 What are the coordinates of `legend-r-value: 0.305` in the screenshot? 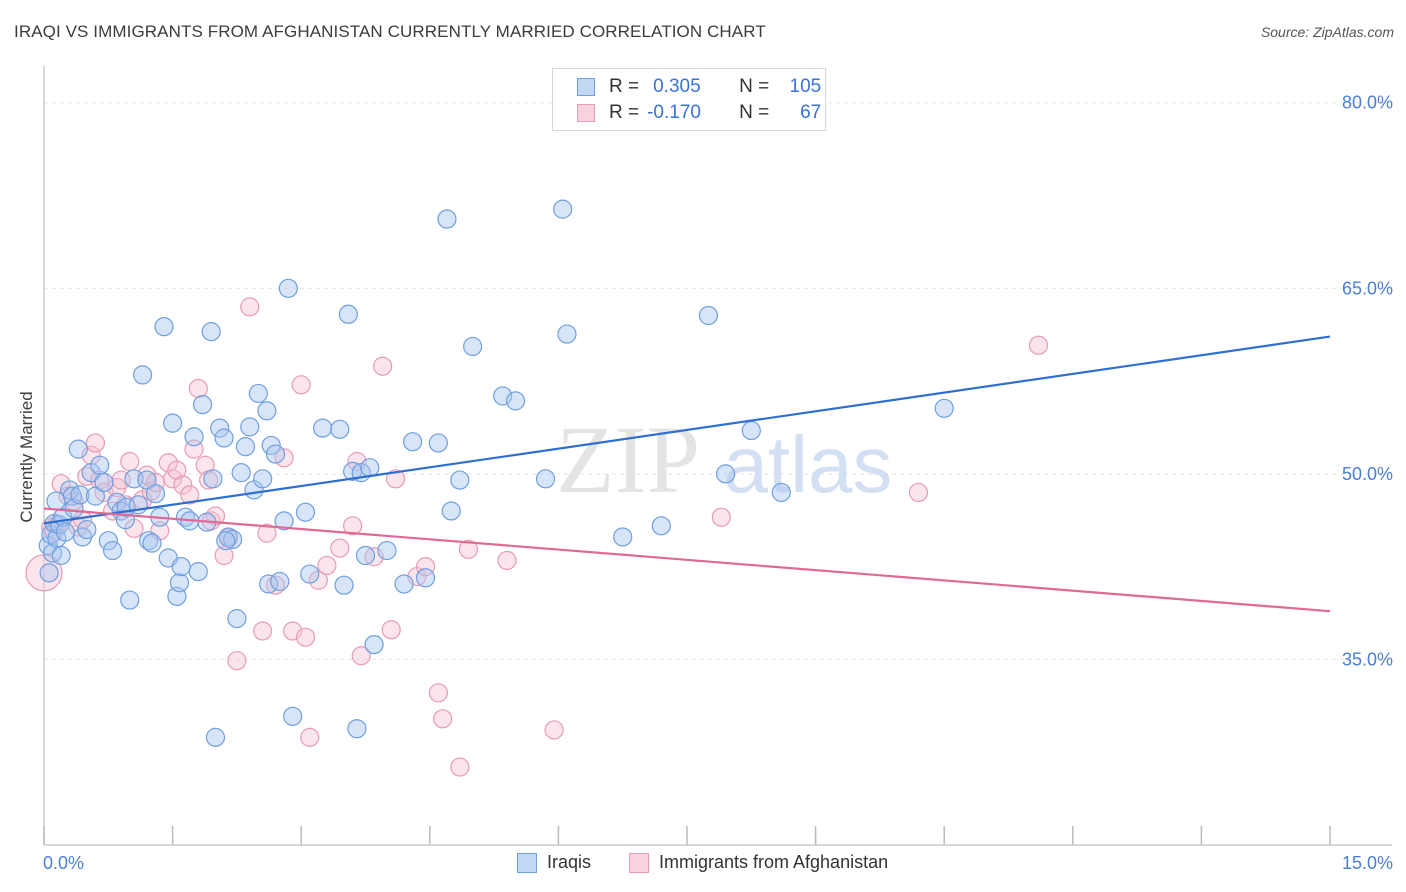 It's located at (677, 86).